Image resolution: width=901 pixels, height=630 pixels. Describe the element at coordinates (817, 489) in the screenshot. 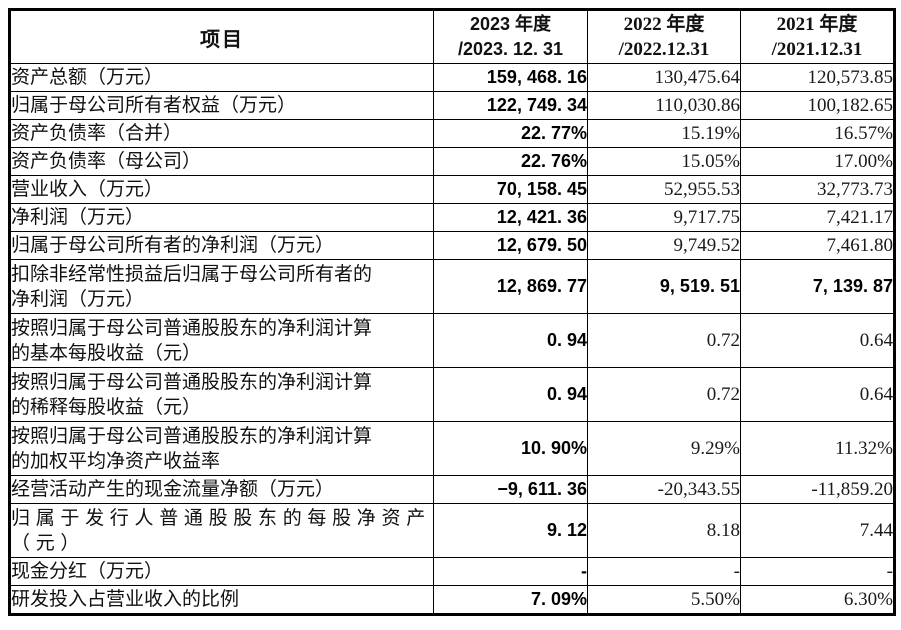

I see `value-2021: -11,859.20` at that location.